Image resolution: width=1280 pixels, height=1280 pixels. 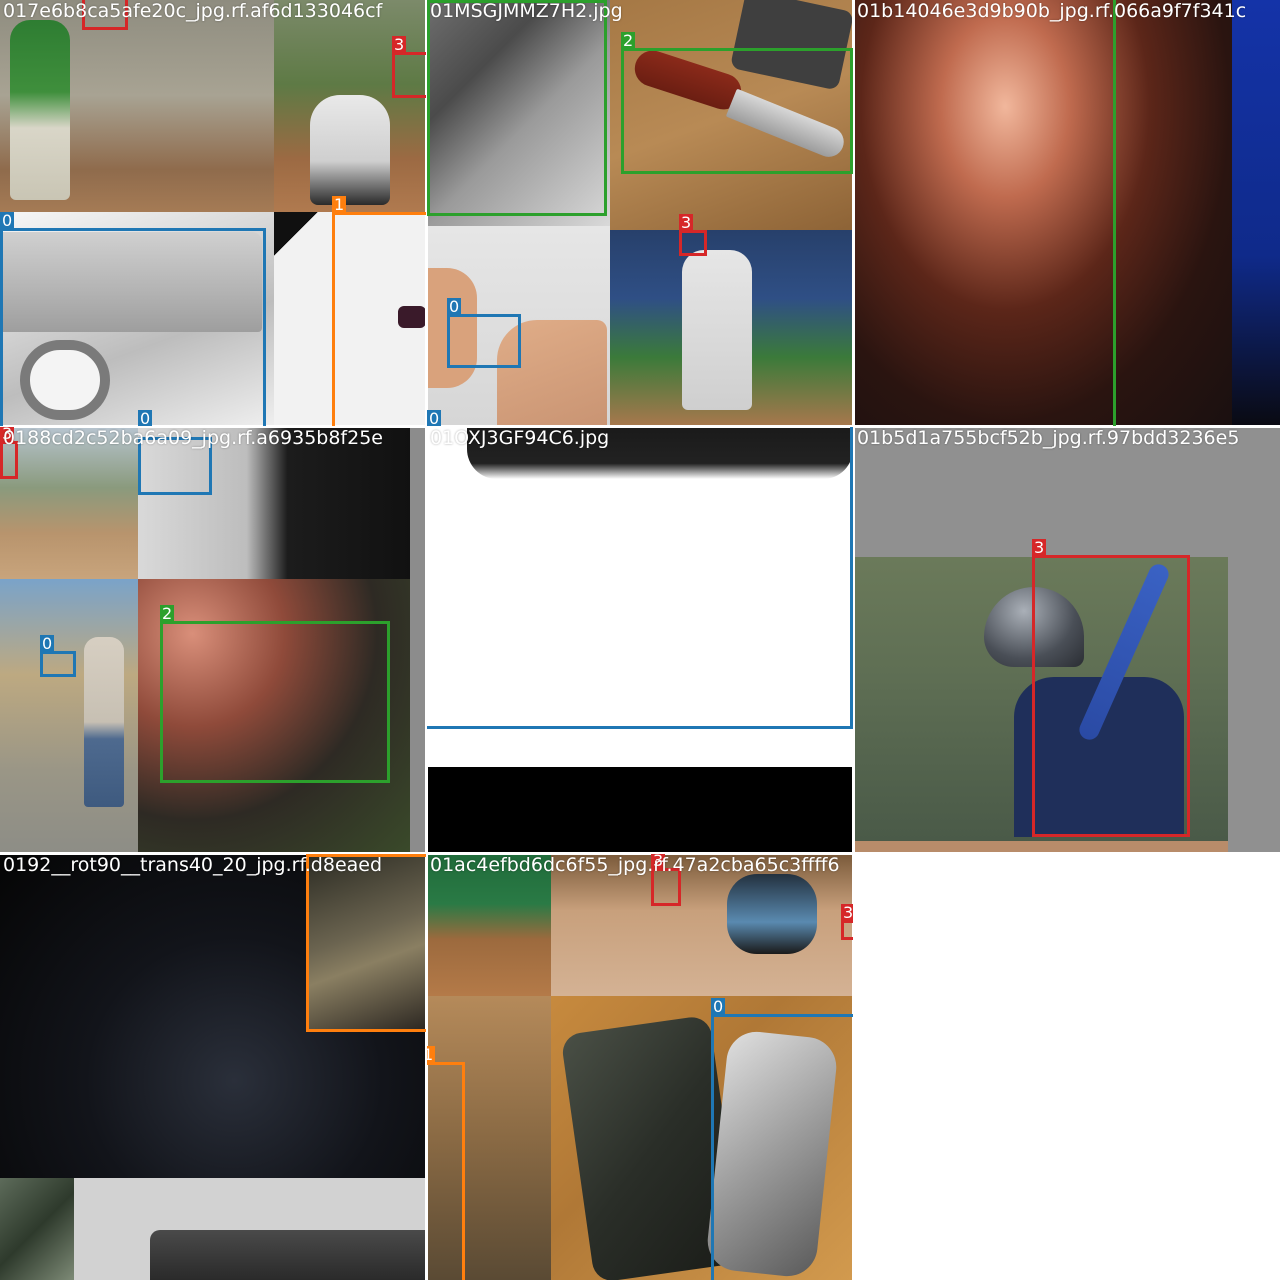 I want to click on handgun-shot-photo, so click(x=274, y=503).